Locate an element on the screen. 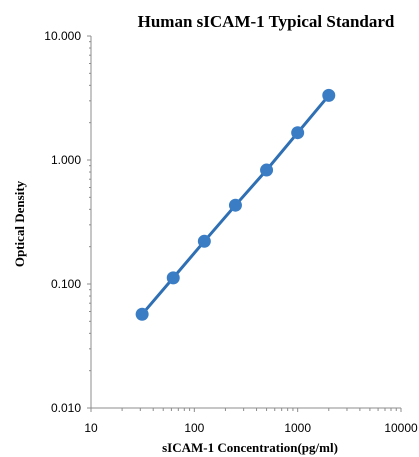  y-axis-title: Optical Density is located at coordinates (19, 223).